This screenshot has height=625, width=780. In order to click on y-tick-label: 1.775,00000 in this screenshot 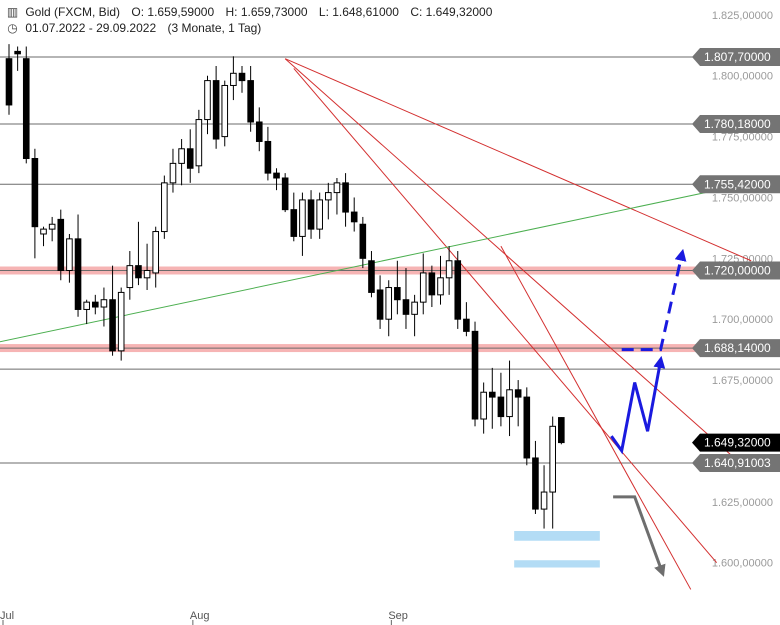, I will do `click(742, 138)`.